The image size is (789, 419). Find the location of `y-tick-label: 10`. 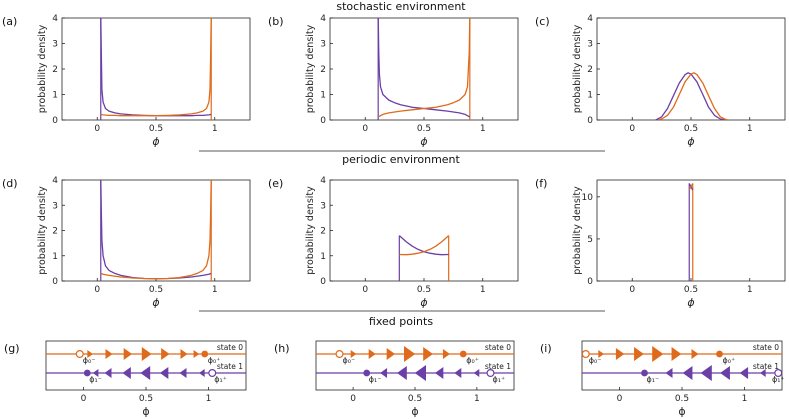

y-tick-label: 10 is located at coordinates (588, 198).